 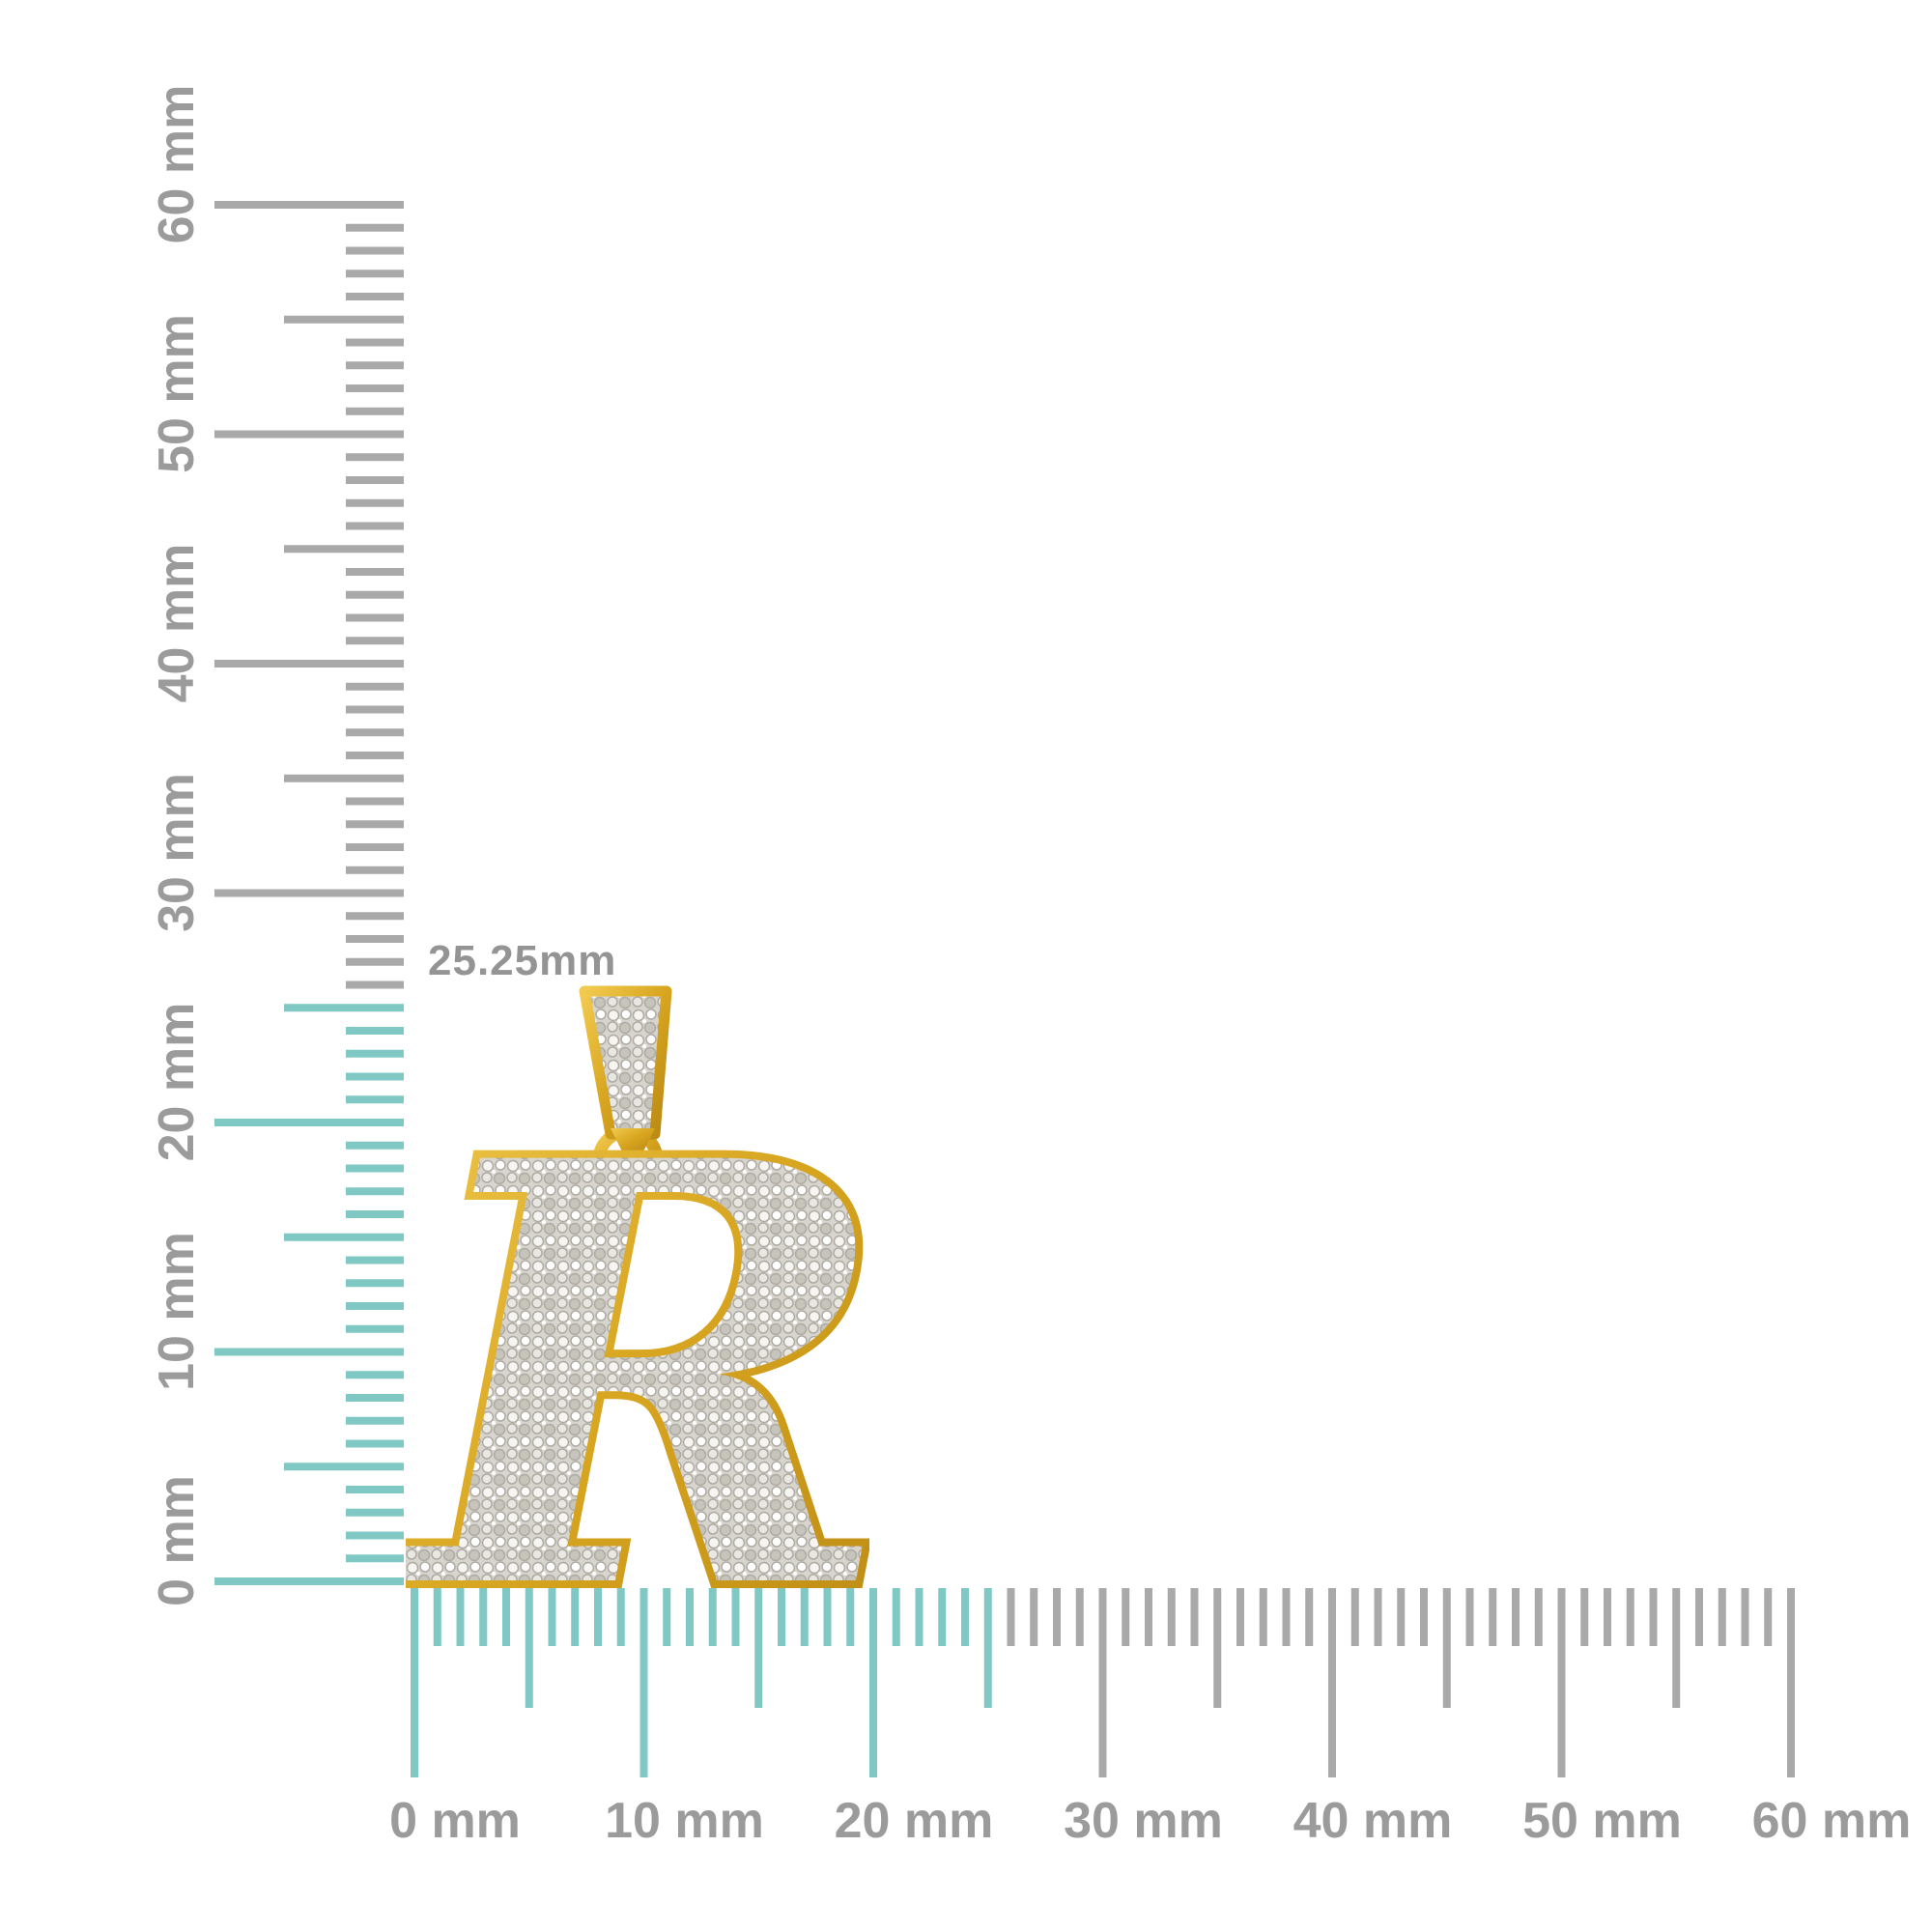 I want to click on vertical-ruler-label-10mm: 10 mm, so click(x=177, y=1311).